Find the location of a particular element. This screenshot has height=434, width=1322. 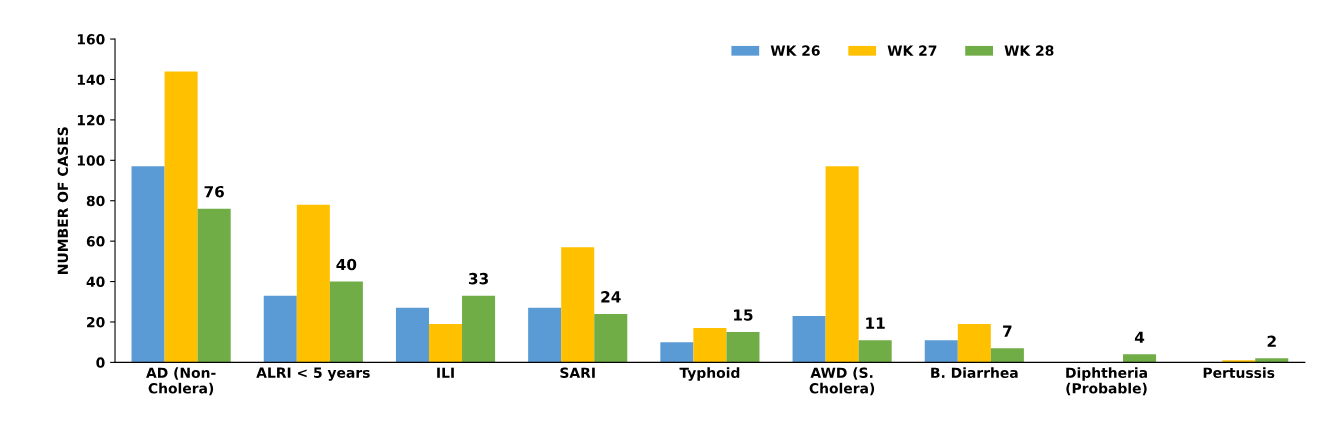

y-tick-label: 20 is located at coordinates (96, 322).